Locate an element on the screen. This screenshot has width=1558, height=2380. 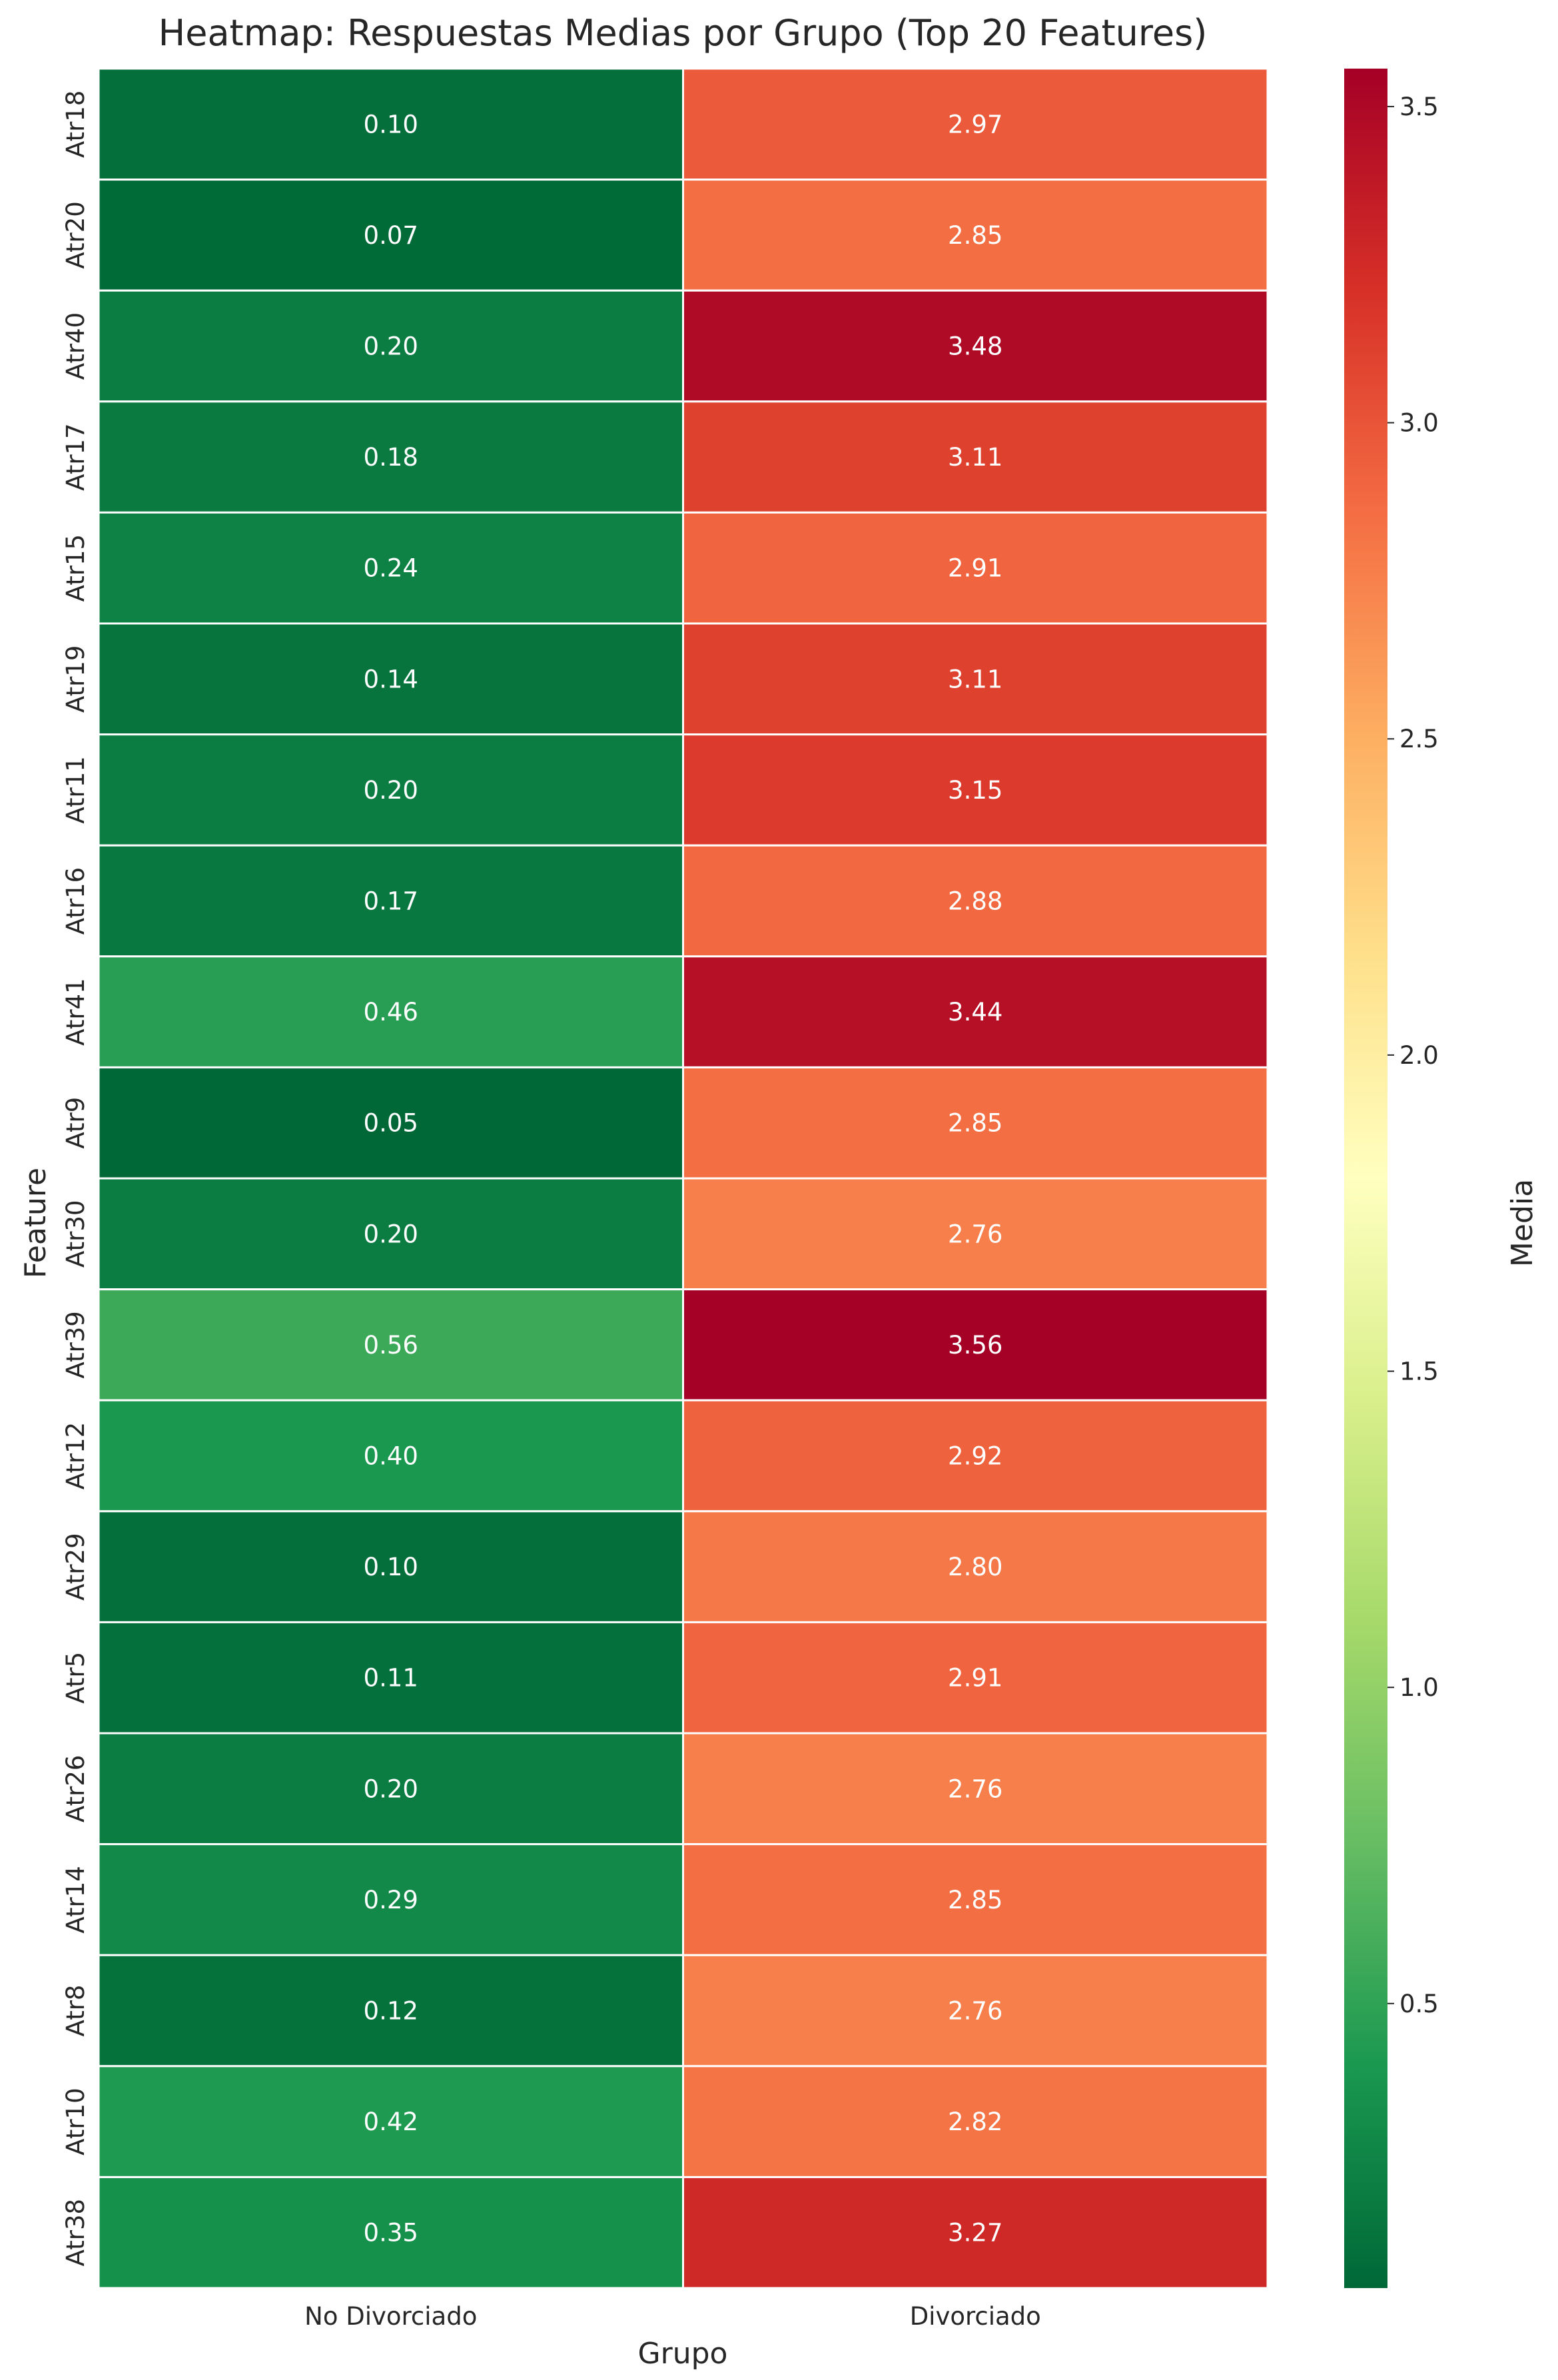
cell-value-label: 3.48 is located at coordinates (975, 346).